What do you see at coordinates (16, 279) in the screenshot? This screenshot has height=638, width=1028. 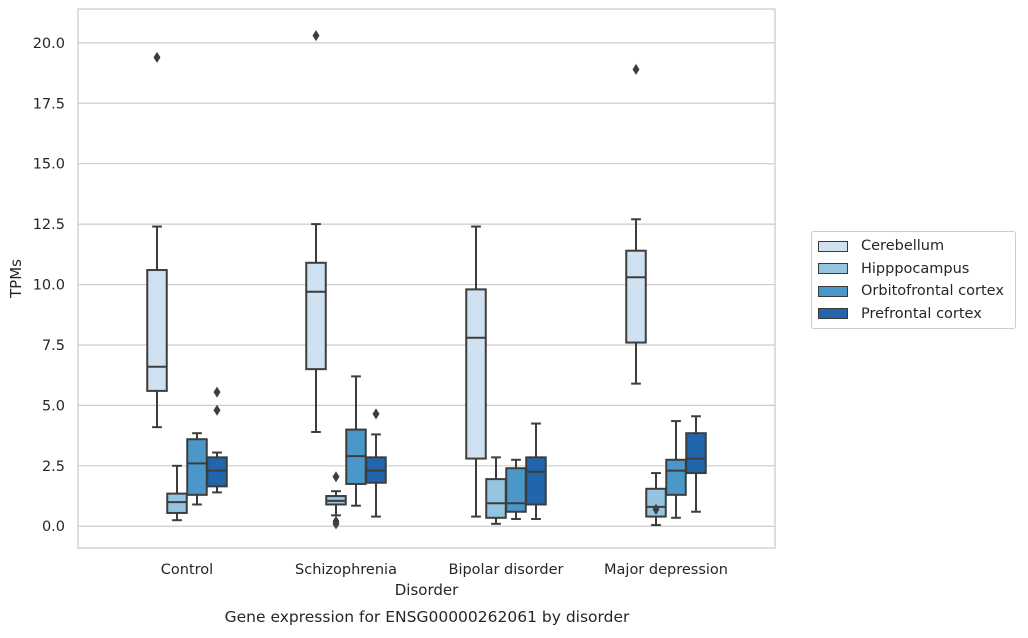 I see `y-axis-label: TPMs` at bounding box center [16, 279].